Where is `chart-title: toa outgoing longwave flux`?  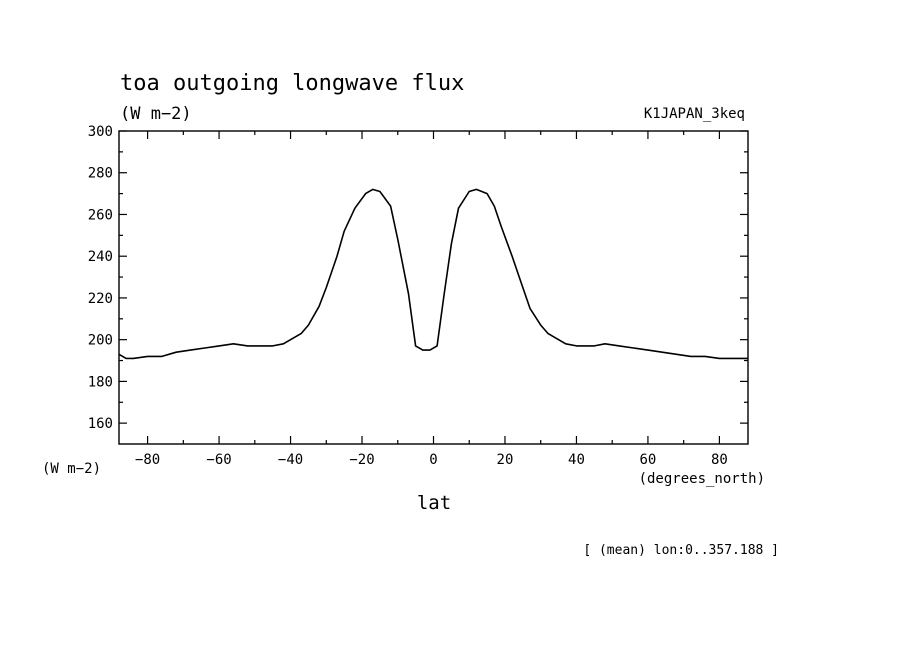
chart-title: toa outgoing longwave flux is located at coordinates (292, 83).